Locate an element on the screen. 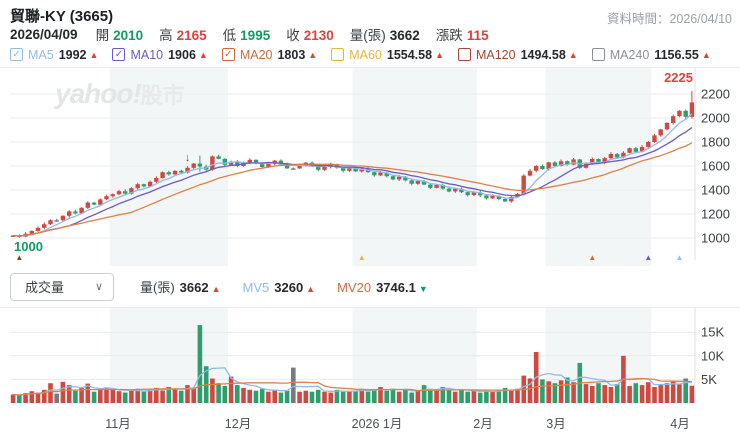 The height and width of the screenshot is (438, 740). ma-toggle-MA10: ✓ MA10 1906 ▲ is located at coordinates (160, 55).